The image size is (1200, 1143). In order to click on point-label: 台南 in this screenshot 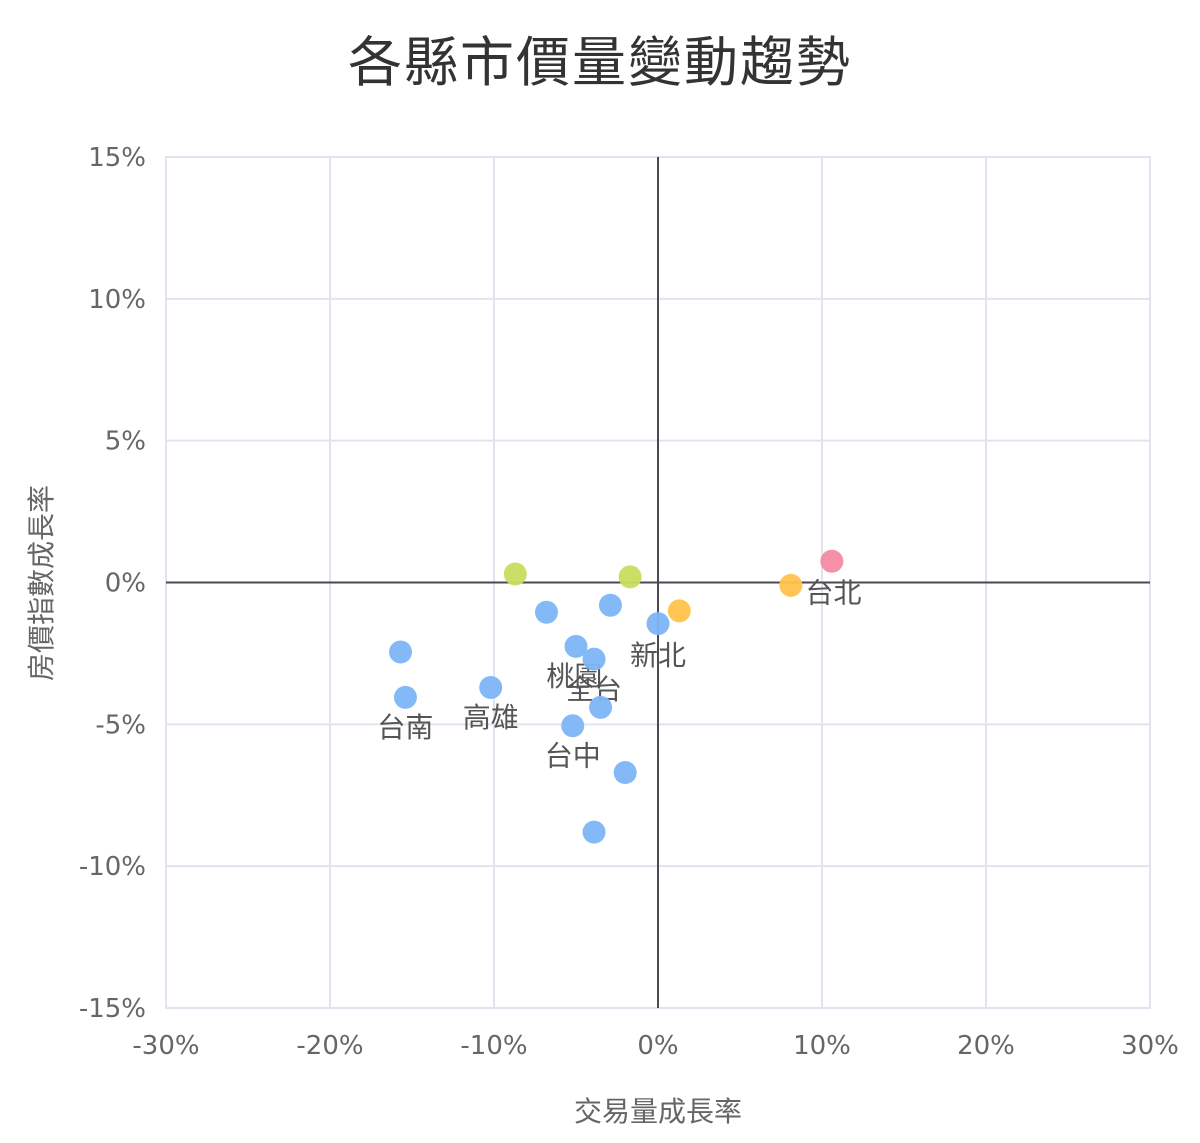, I will do `click(405, 727)`.